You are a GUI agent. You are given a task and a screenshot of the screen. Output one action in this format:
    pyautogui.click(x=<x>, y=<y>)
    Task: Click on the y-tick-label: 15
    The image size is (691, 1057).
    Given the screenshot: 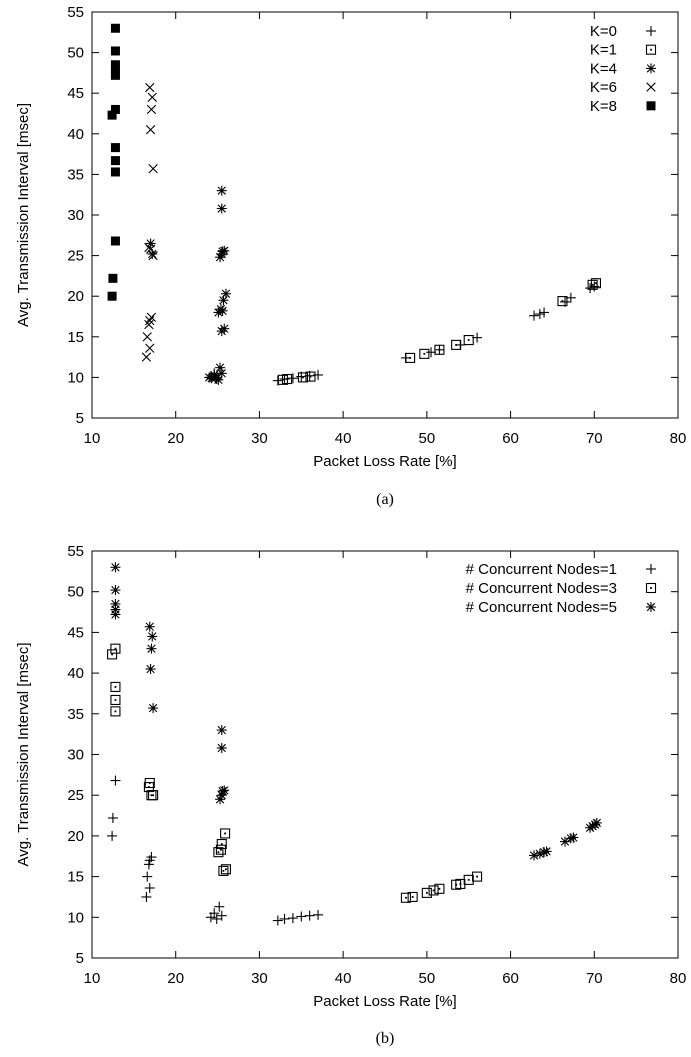 What is the action you would take?
    pyautogui.click(x=75, y=337)
    